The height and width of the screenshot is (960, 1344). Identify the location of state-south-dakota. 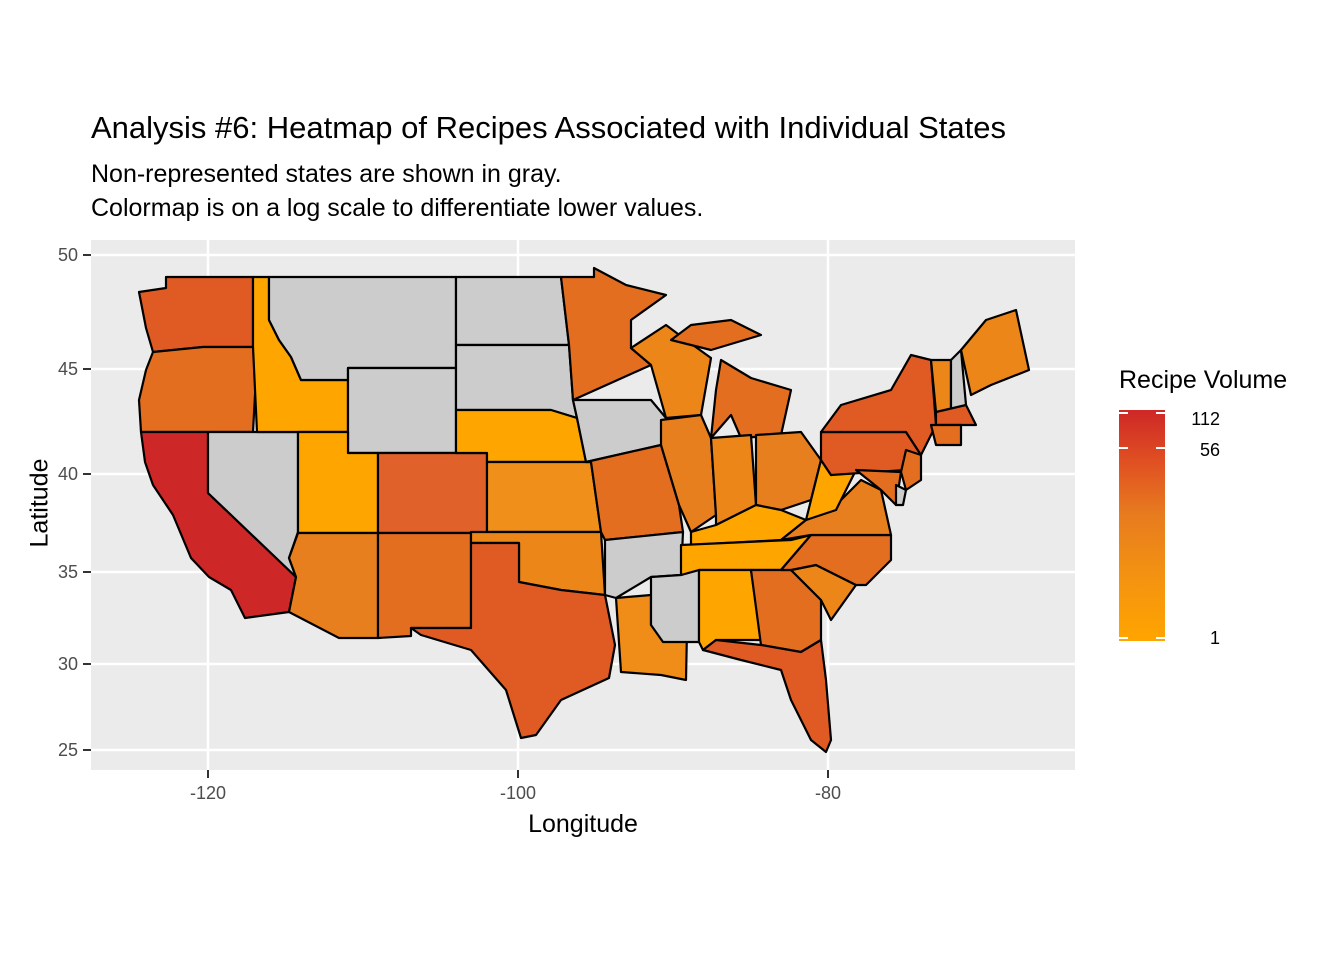
(516, 381).